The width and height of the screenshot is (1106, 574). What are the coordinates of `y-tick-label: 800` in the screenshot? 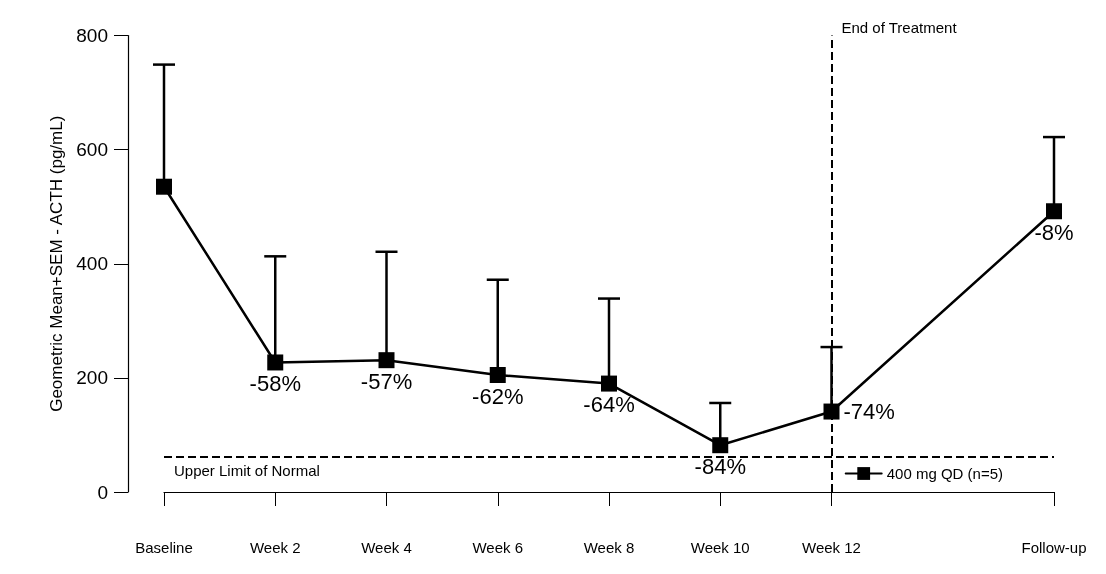 It's located at (92, 35).